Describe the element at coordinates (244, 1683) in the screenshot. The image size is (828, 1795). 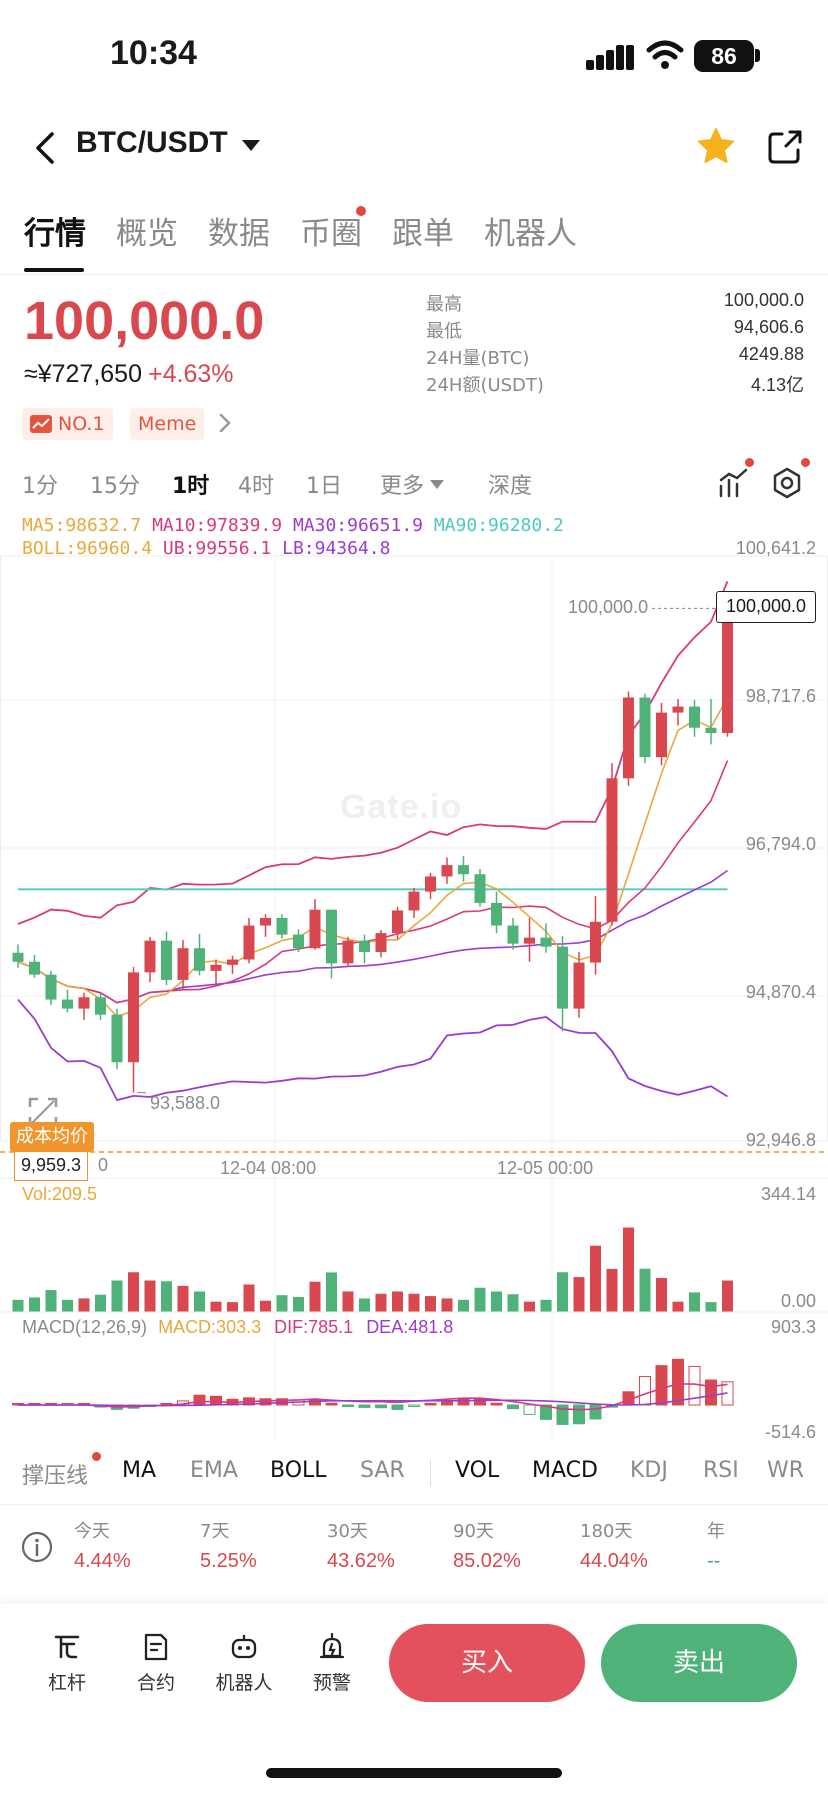
I see `nav-robot-label: 机器人` at that location.